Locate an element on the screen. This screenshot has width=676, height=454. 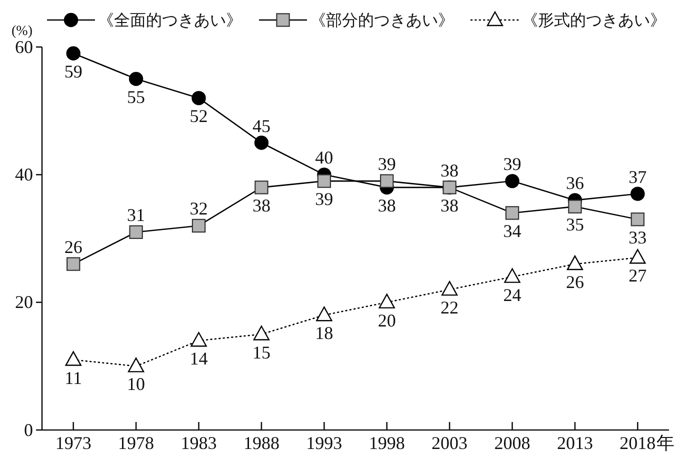
data-label: 27 is located at coordinates (637, 276).